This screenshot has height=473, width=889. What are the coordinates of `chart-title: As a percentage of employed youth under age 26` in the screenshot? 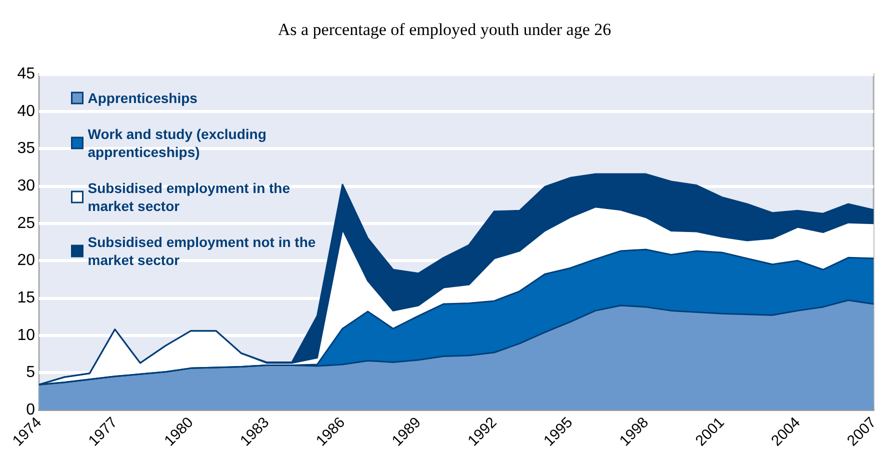 It's located at (445, 29).